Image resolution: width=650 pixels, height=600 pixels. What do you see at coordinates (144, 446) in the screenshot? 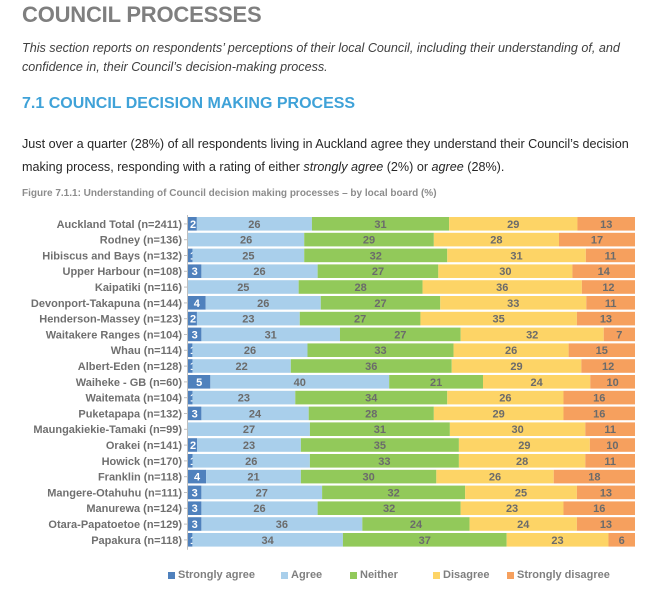
I see `category-label: Orakei (n=141)` at bounding box center [144, 446].